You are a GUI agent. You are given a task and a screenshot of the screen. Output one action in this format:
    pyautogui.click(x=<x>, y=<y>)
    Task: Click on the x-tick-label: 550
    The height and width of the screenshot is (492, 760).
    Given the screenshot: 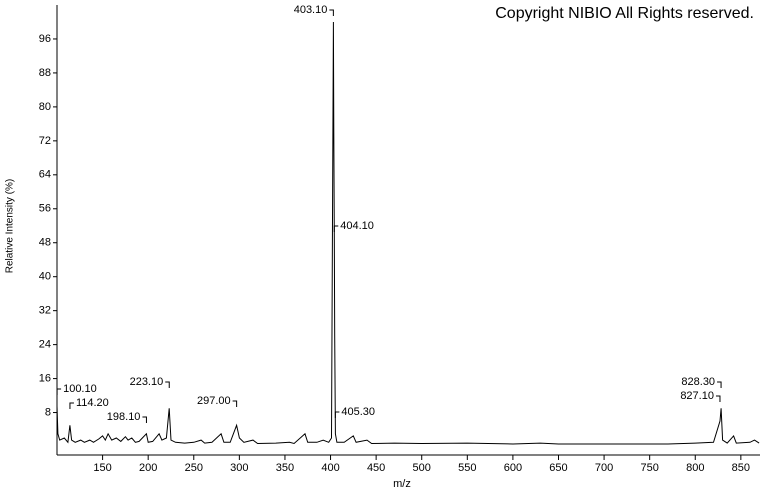 What is the action you would take?
    pyautogui.click(x=467, y=468)
    